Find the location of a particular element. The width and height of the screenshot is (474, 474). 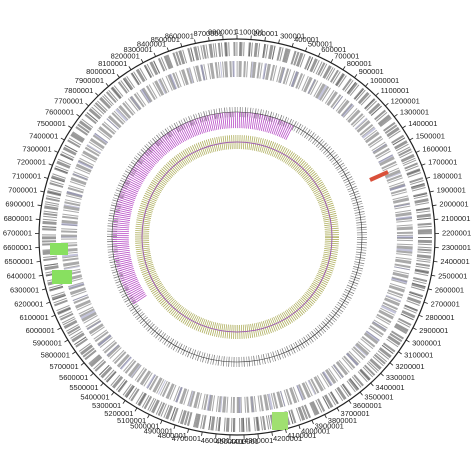

tick-label: 4500001 is located at coordinates (229, 441).